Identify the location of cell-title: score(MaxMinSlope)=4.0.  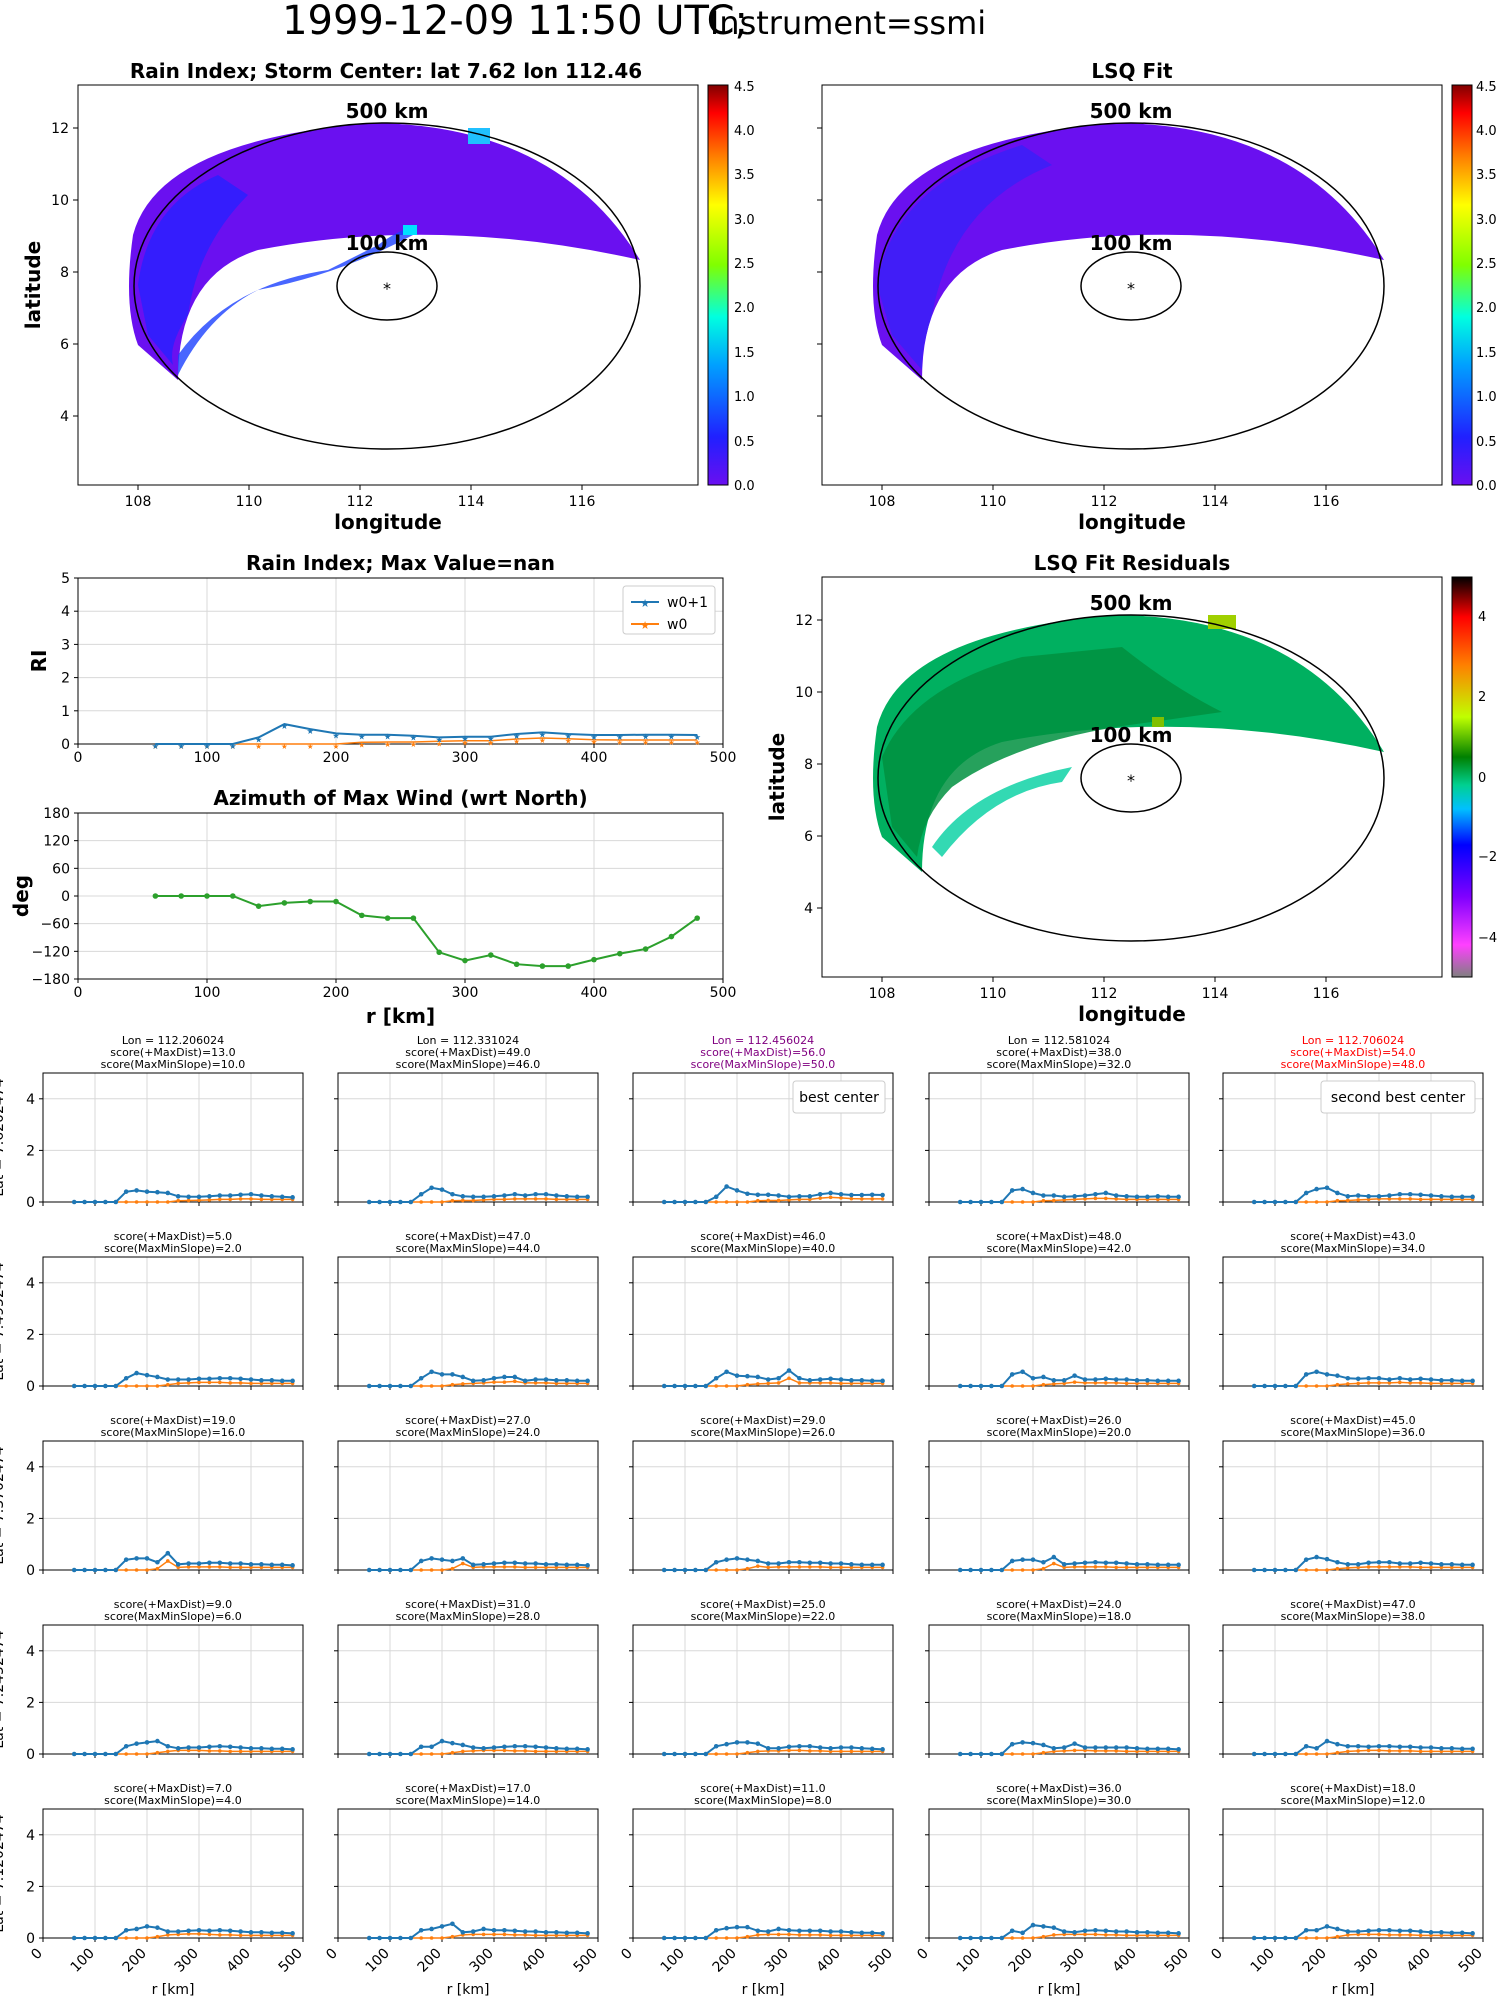
(173, 1800).